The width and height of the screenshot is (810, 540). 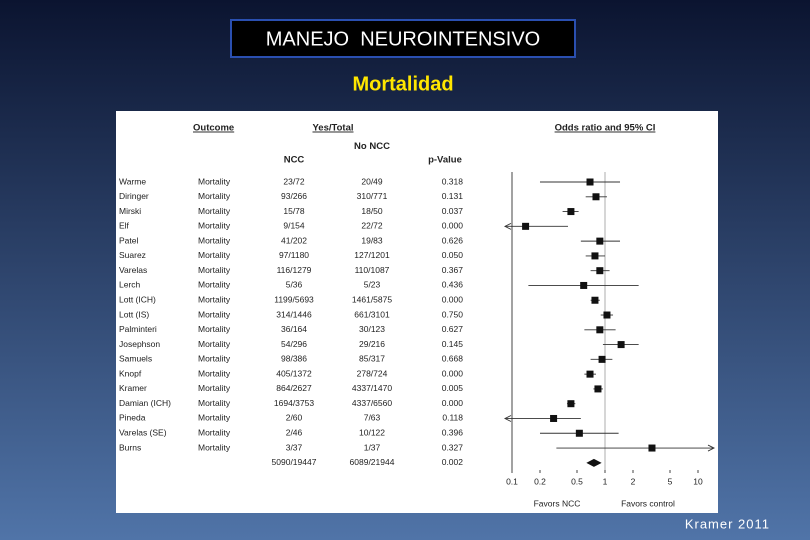 I want to click on p-value: 0.626, so click(x=453, y=240).